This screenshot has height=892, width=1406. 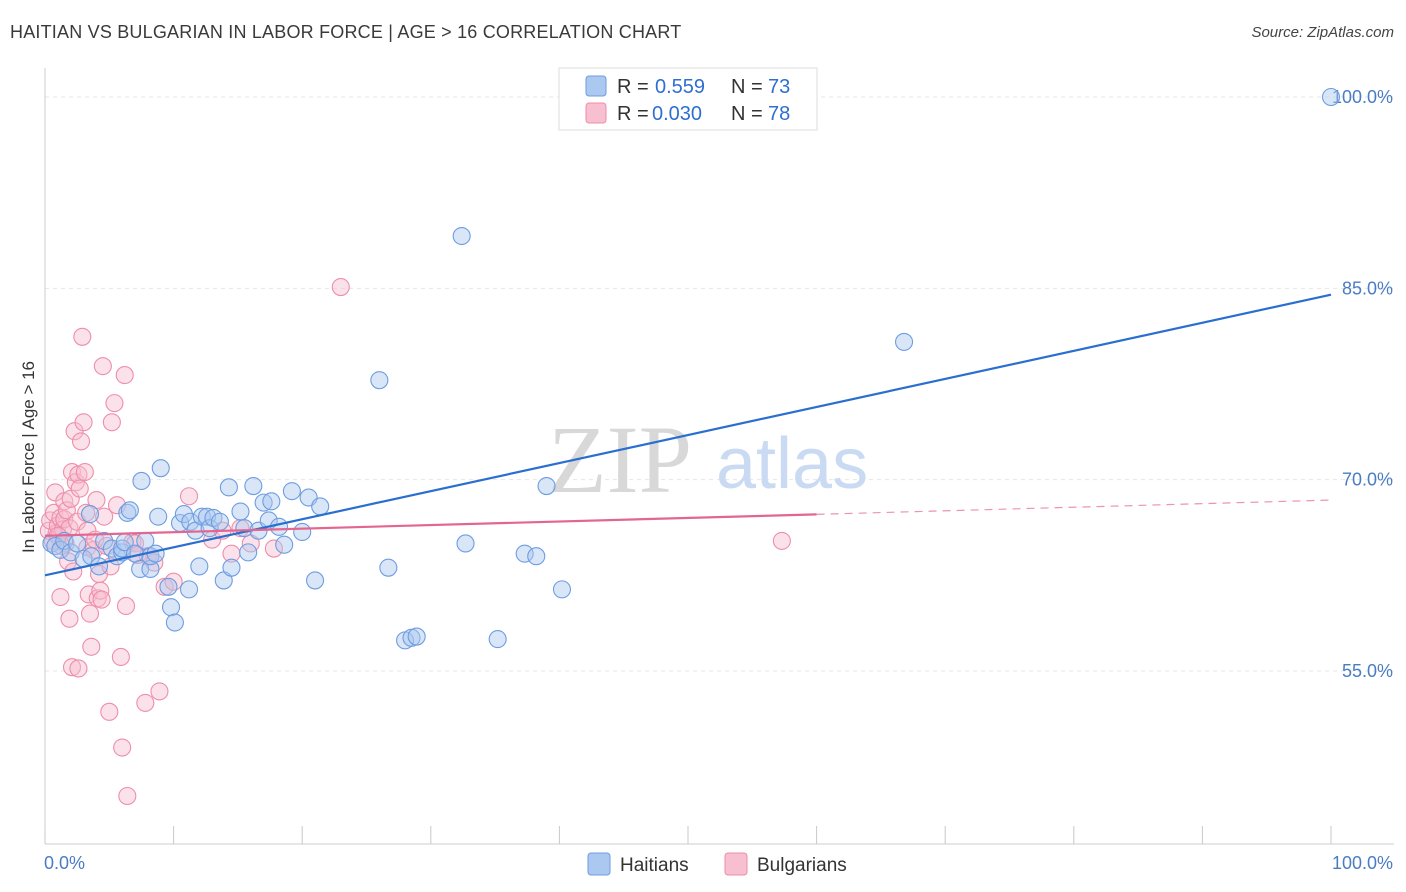 I want to click on bulgarians-legend-swatch, so click(x=596, y=113).